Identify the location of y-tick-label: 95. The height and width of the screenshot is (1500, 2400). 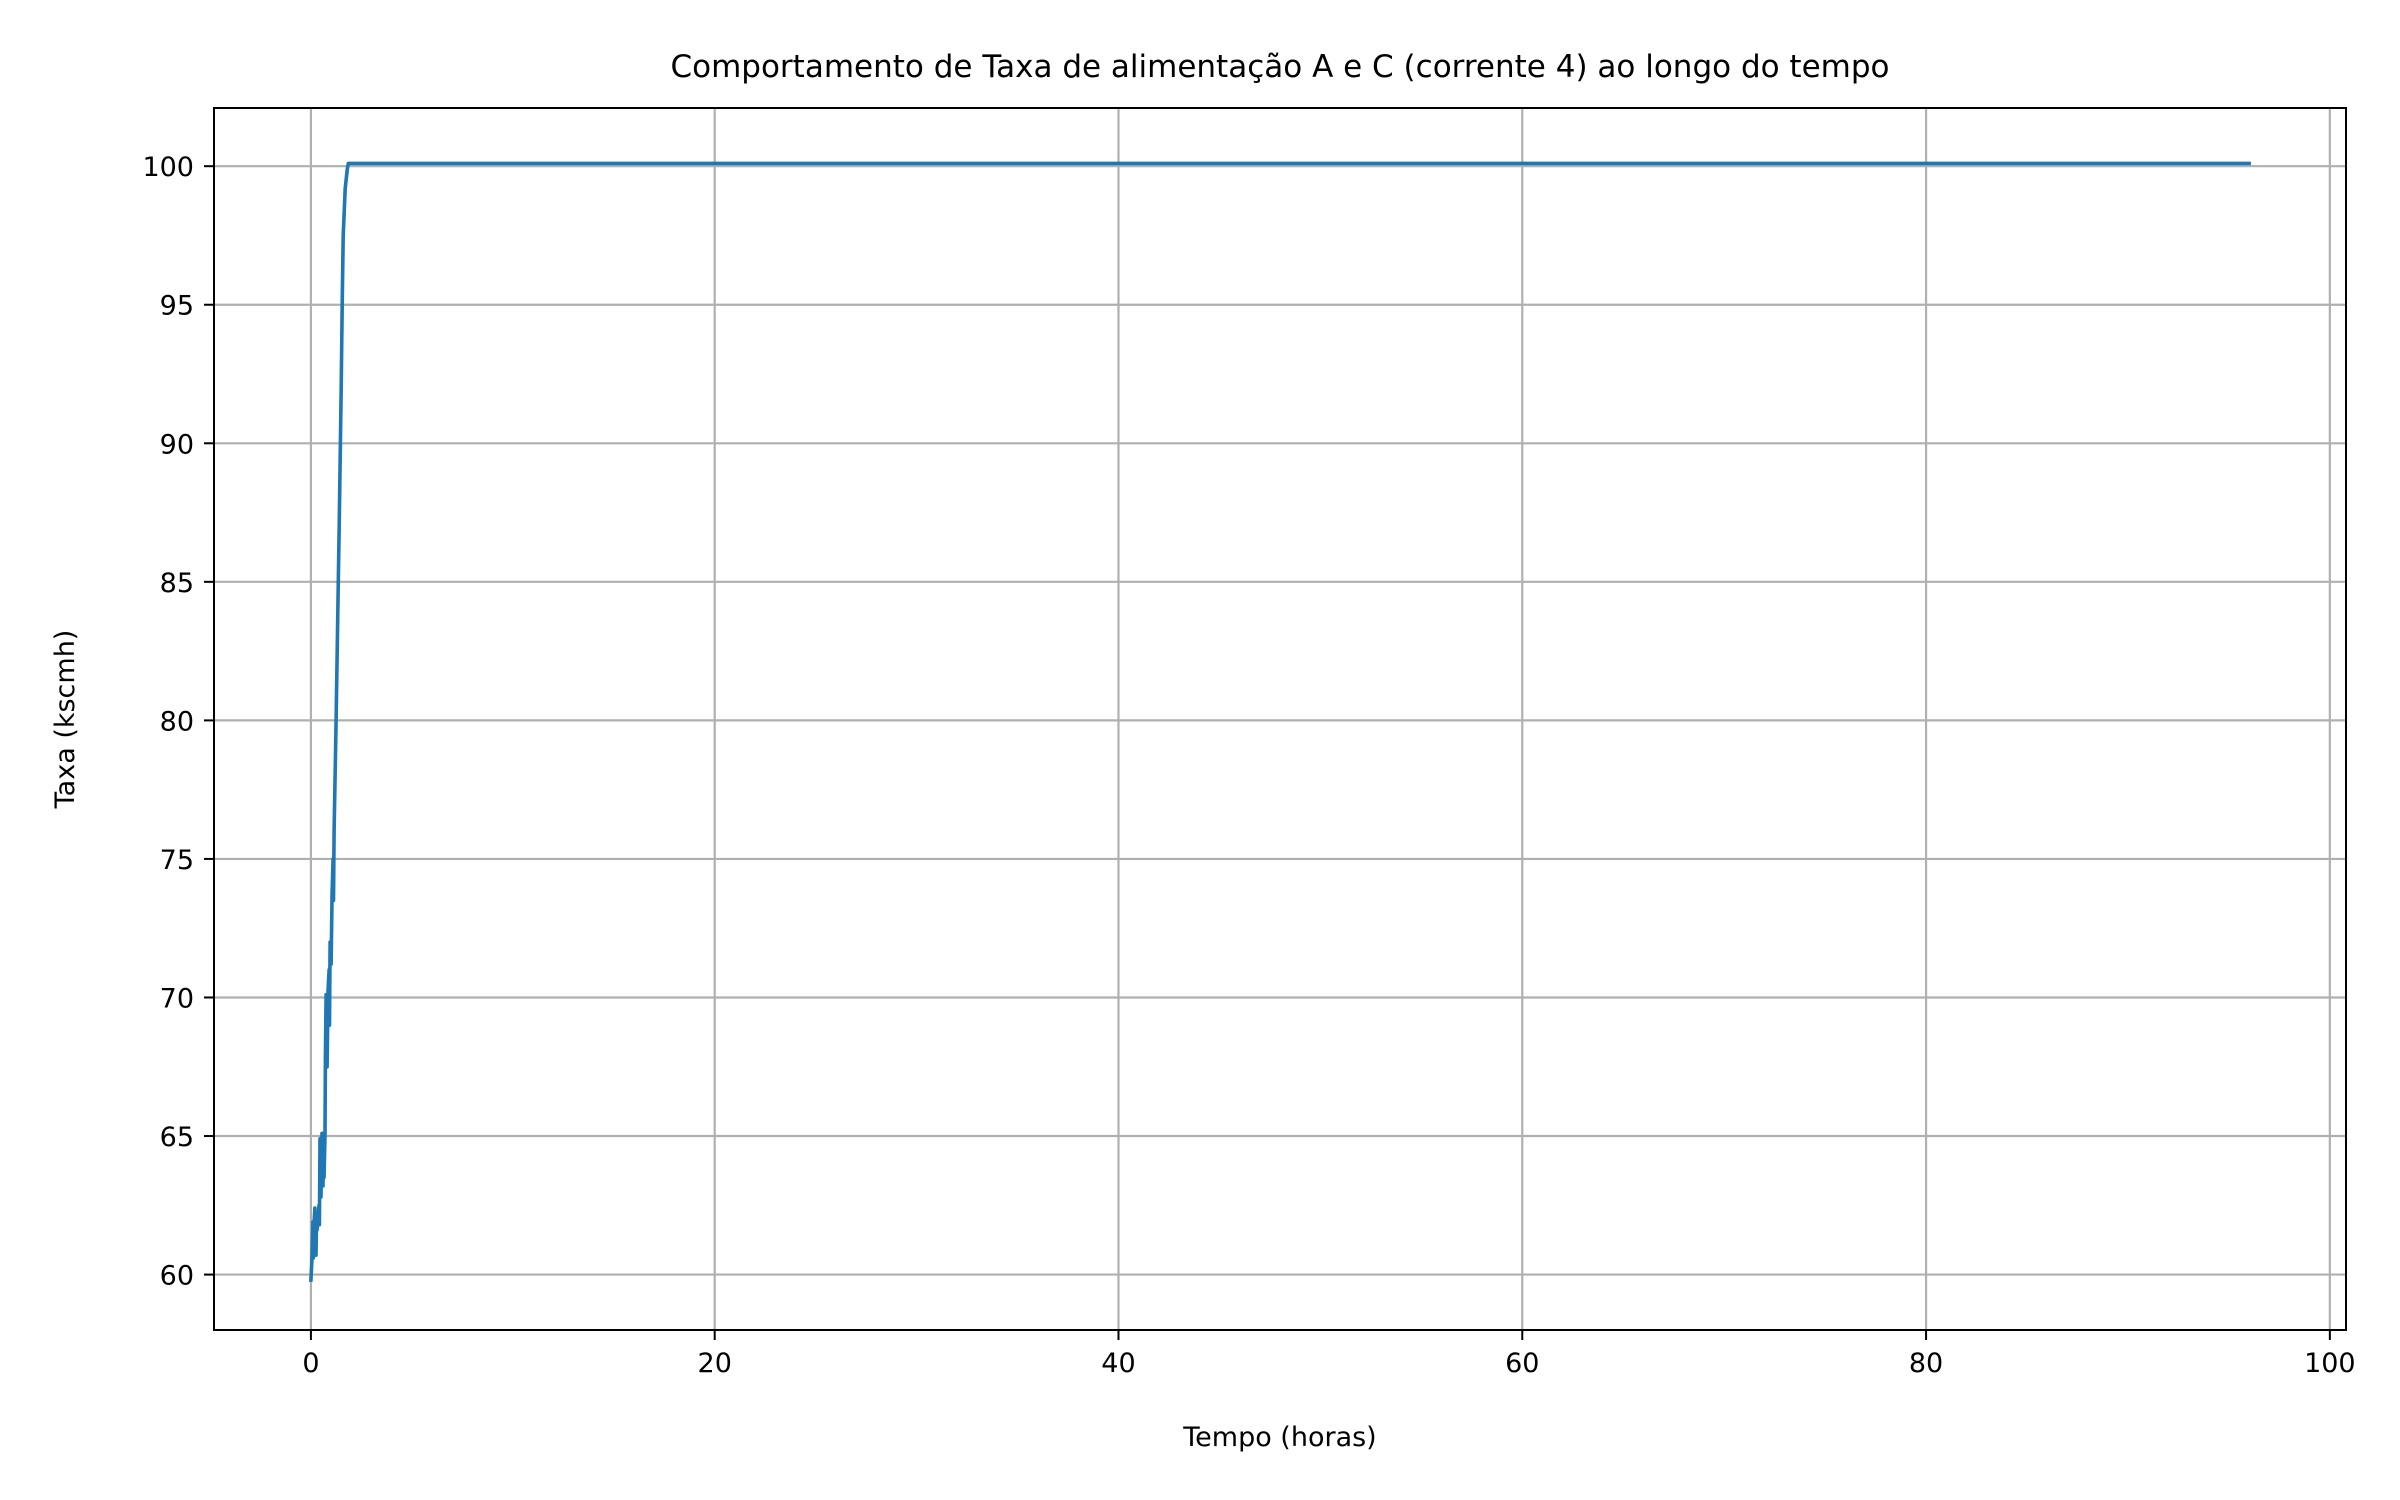
(177, 306).